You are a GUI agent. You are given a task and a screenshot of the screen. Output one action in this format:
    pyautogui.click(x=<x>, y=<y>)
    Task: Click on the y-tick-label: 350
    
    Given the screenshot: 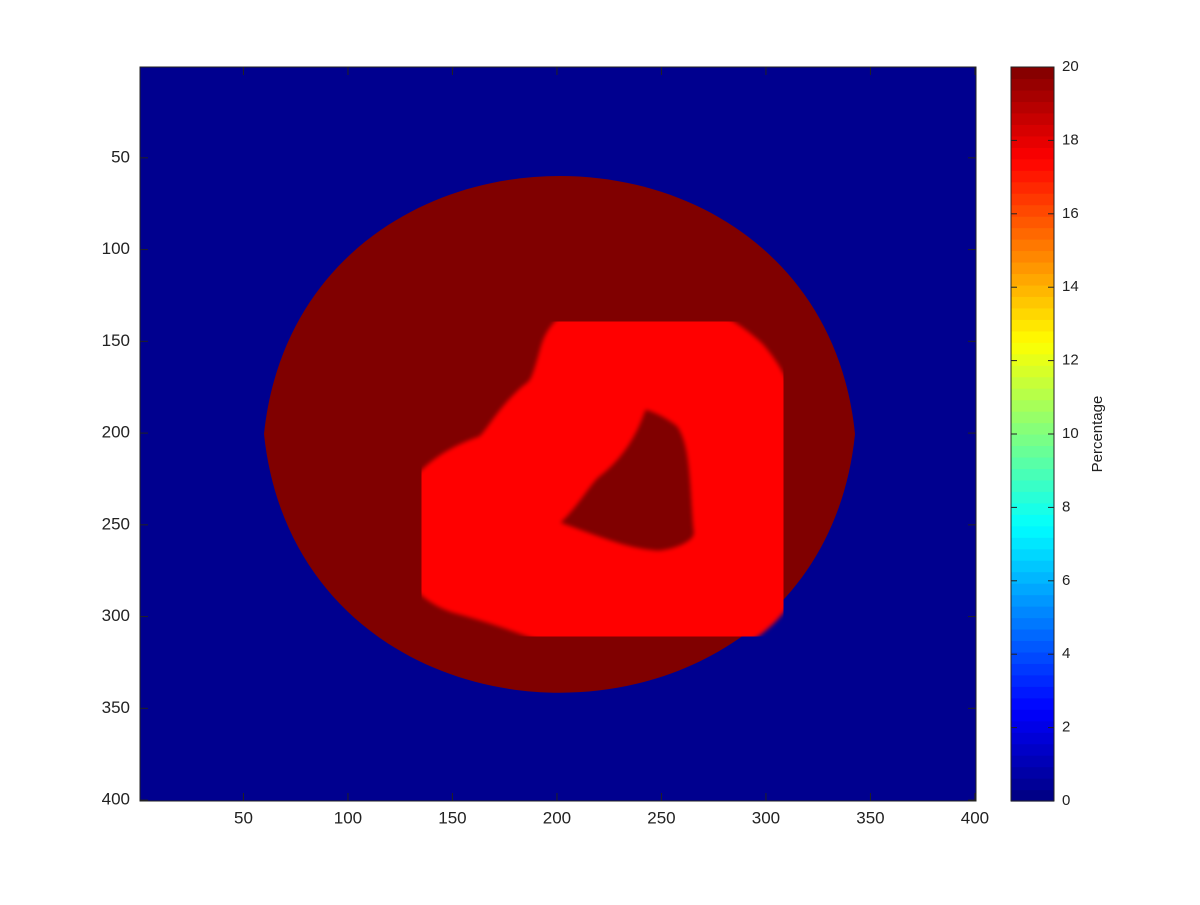 What is the action you would take?
    pyautogui.click(x=116, y=707)
    